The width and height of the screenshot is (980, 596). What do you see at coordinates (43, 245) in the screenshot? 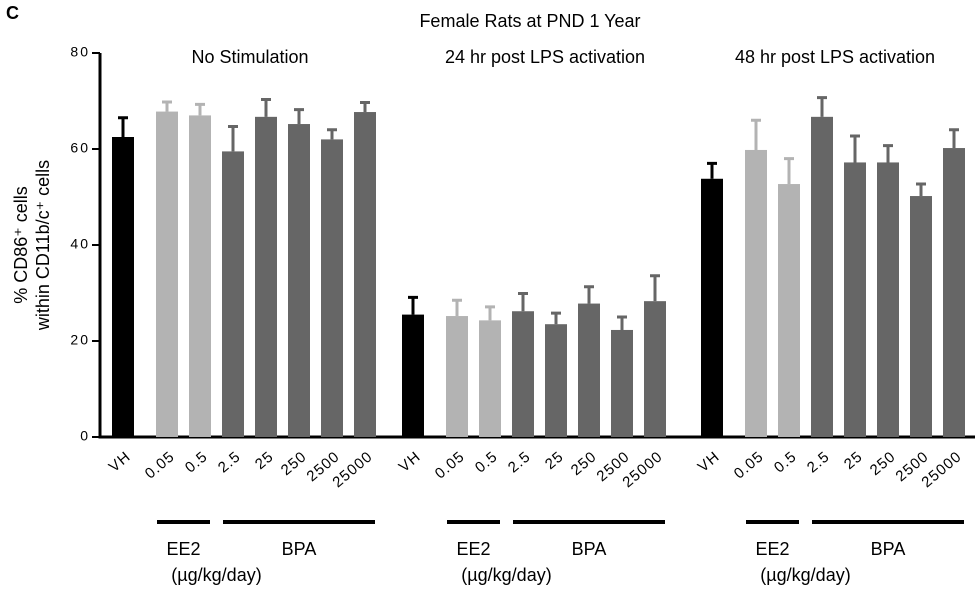
I see `y-axis-label: within CD11b/c⁺ cells` at bounding box center [43, 245].